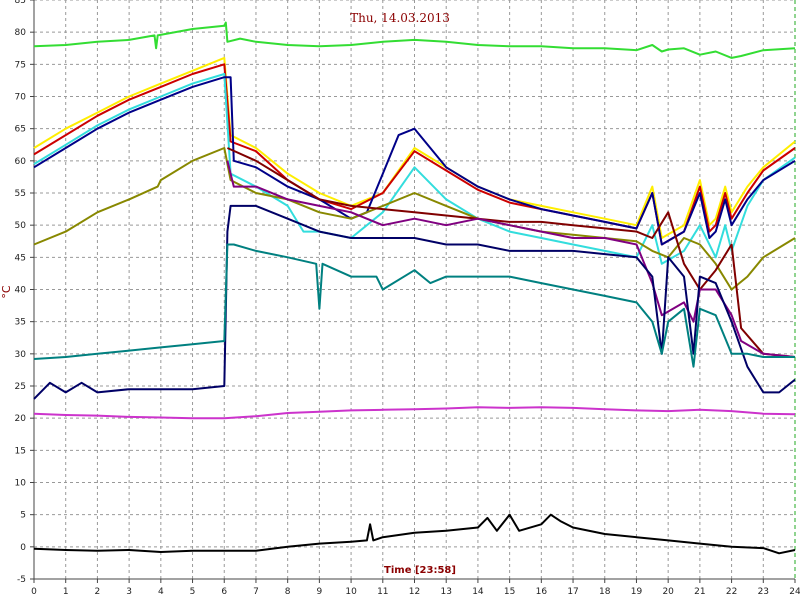 This screenshot has height=600, width=800. I want to click on y-tick-label: 75, so click(20, 65).